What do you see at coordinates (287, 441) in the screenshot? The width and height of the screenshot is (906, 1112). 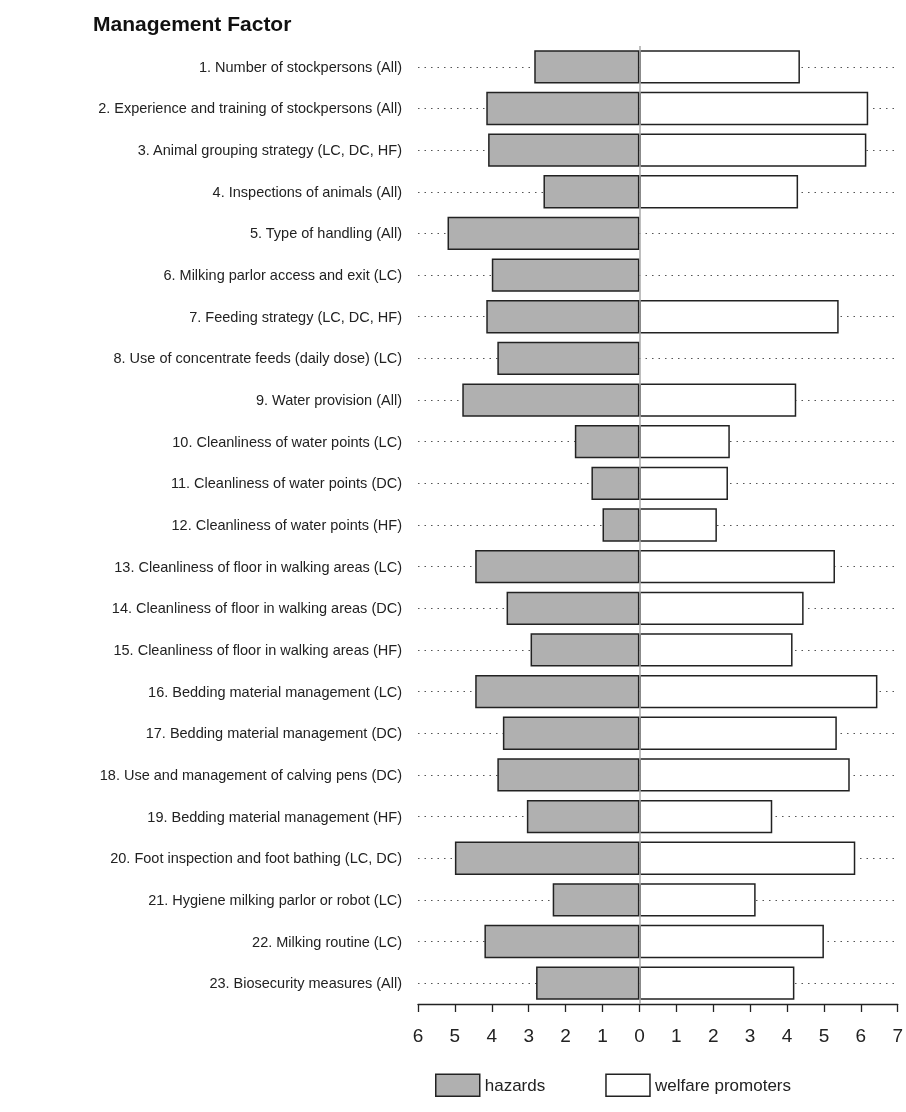 I see `y-tick-label: 10. Cleanliness of water points (LC)` at bounding box center [287, 441].